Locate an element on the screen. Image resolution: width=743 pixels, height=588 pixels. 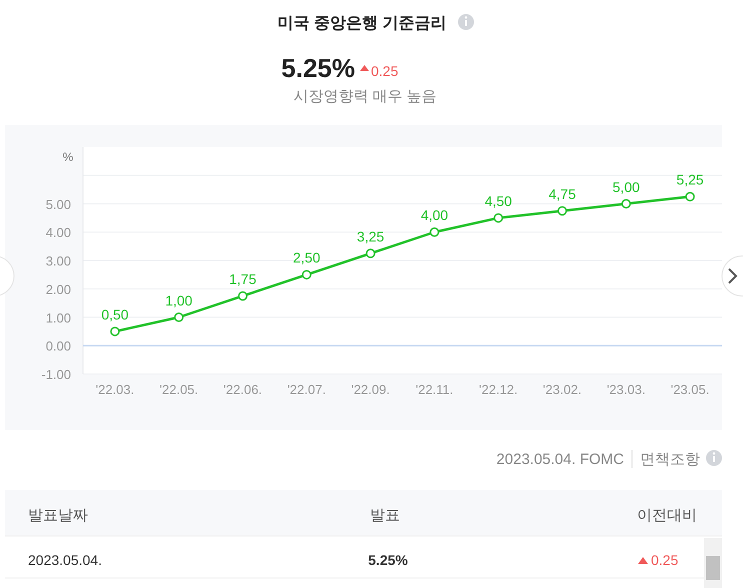
x-tick-label: '22.05. is located at coordinates (179, 389).